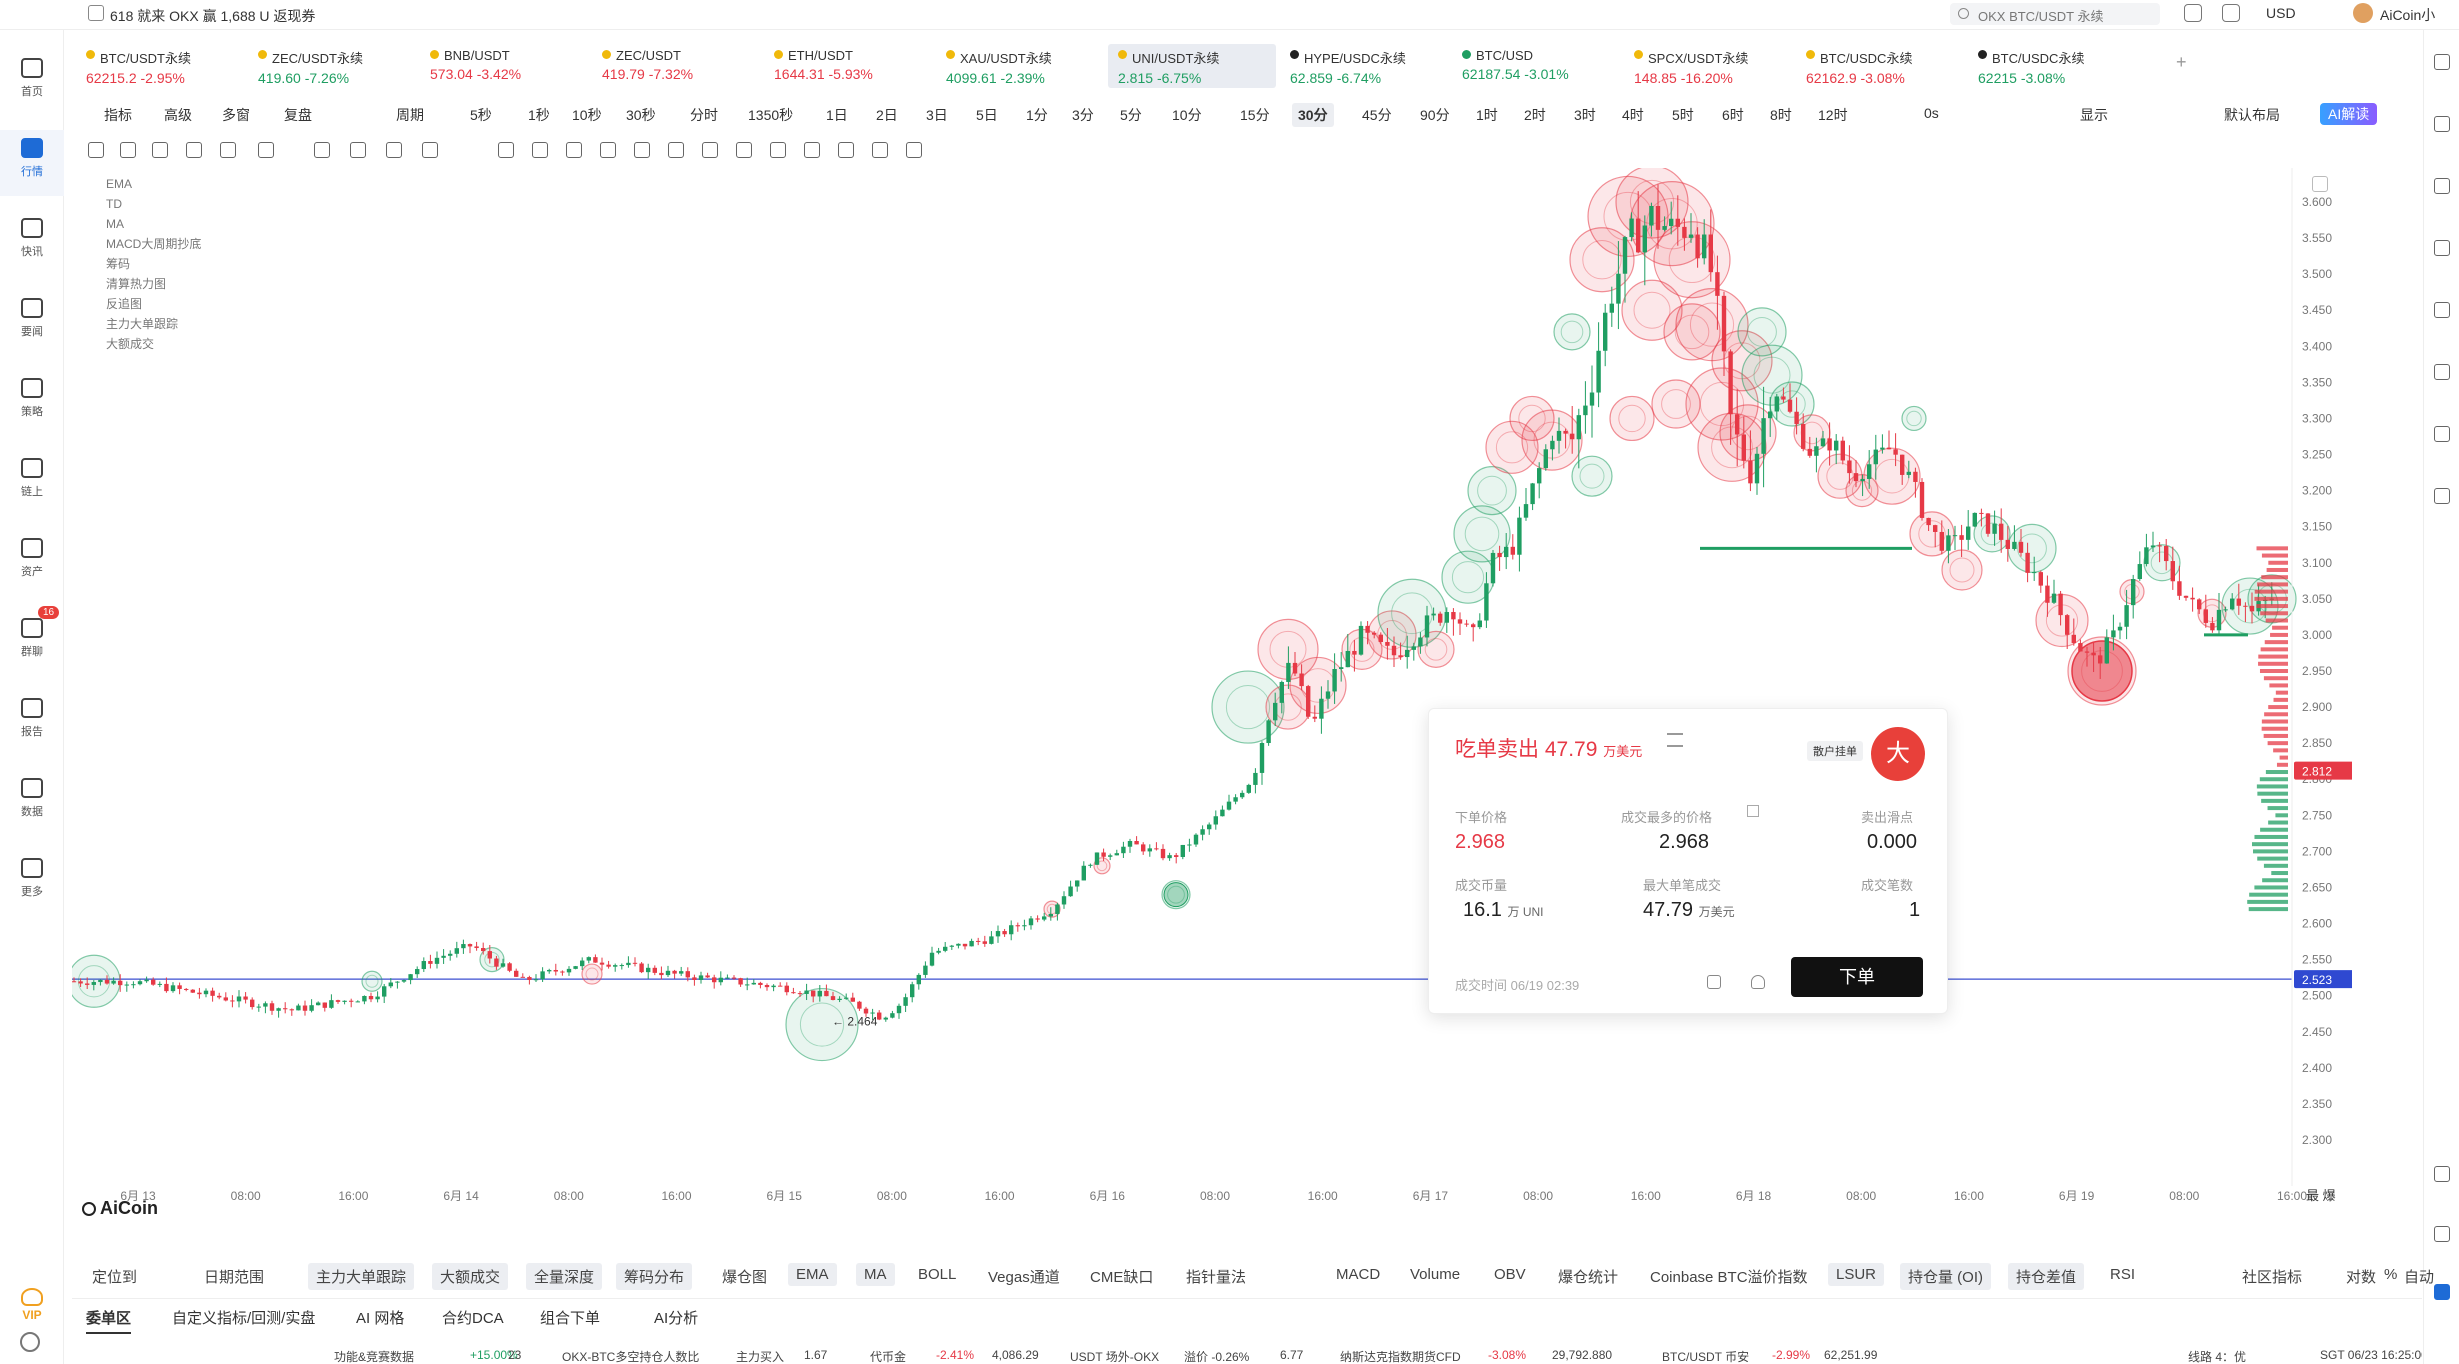 Image resolution: width=2459 pixels, height=1364 pixels. I want to click on bottom-tab: AI 网格, so click(380, 1318).